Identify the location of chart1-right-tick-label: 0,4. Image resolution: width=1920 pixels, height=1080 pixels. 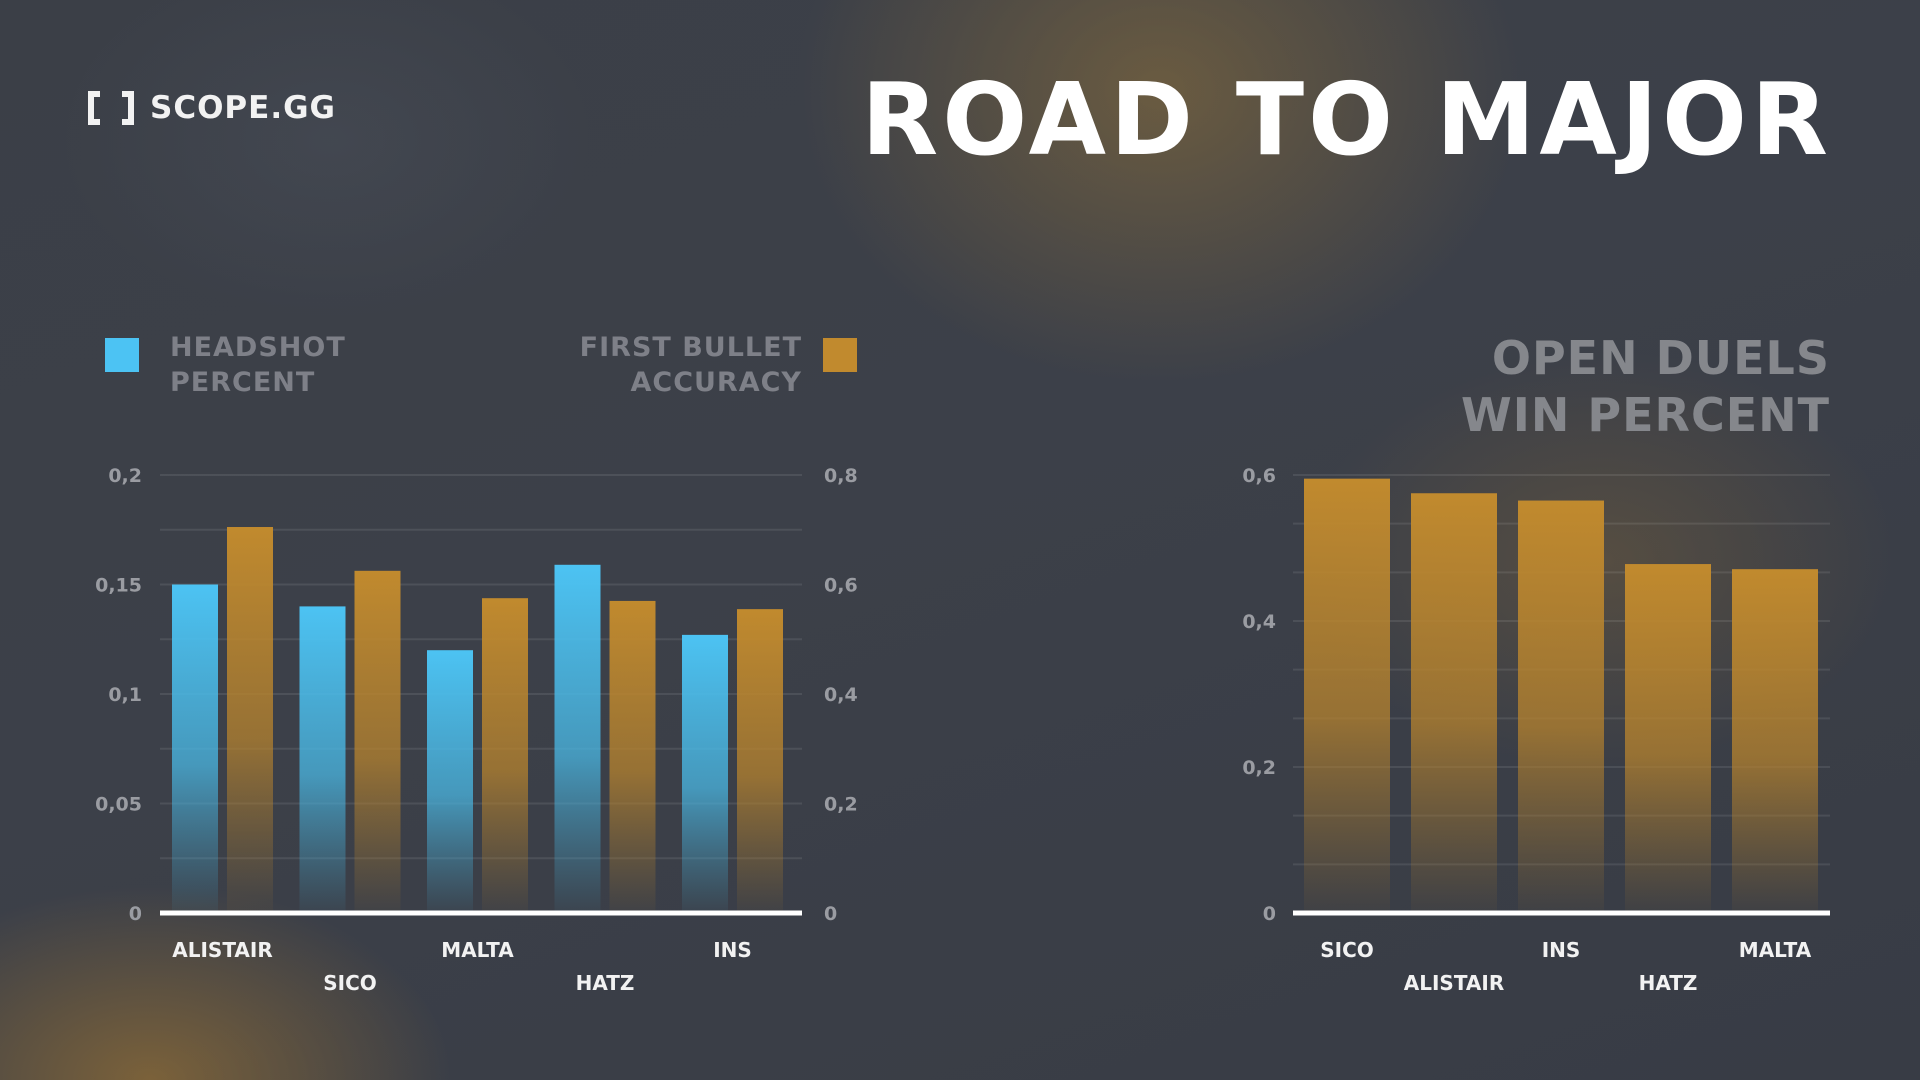
(841, 695).